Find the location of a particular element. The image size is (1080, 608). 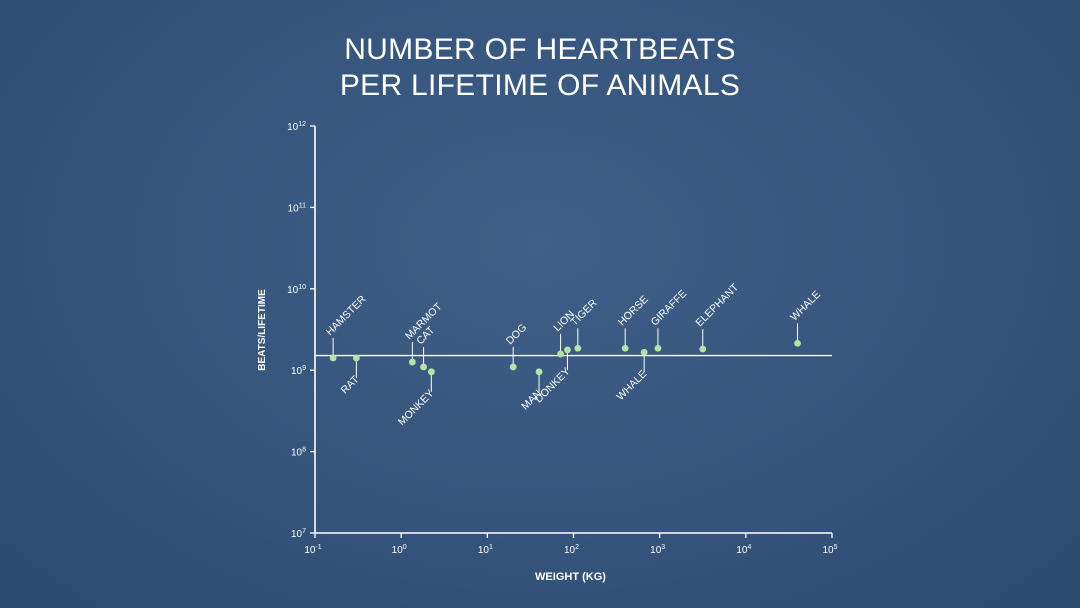

y-tick-label: 10¹¹ is located at coordinates (297, 208).